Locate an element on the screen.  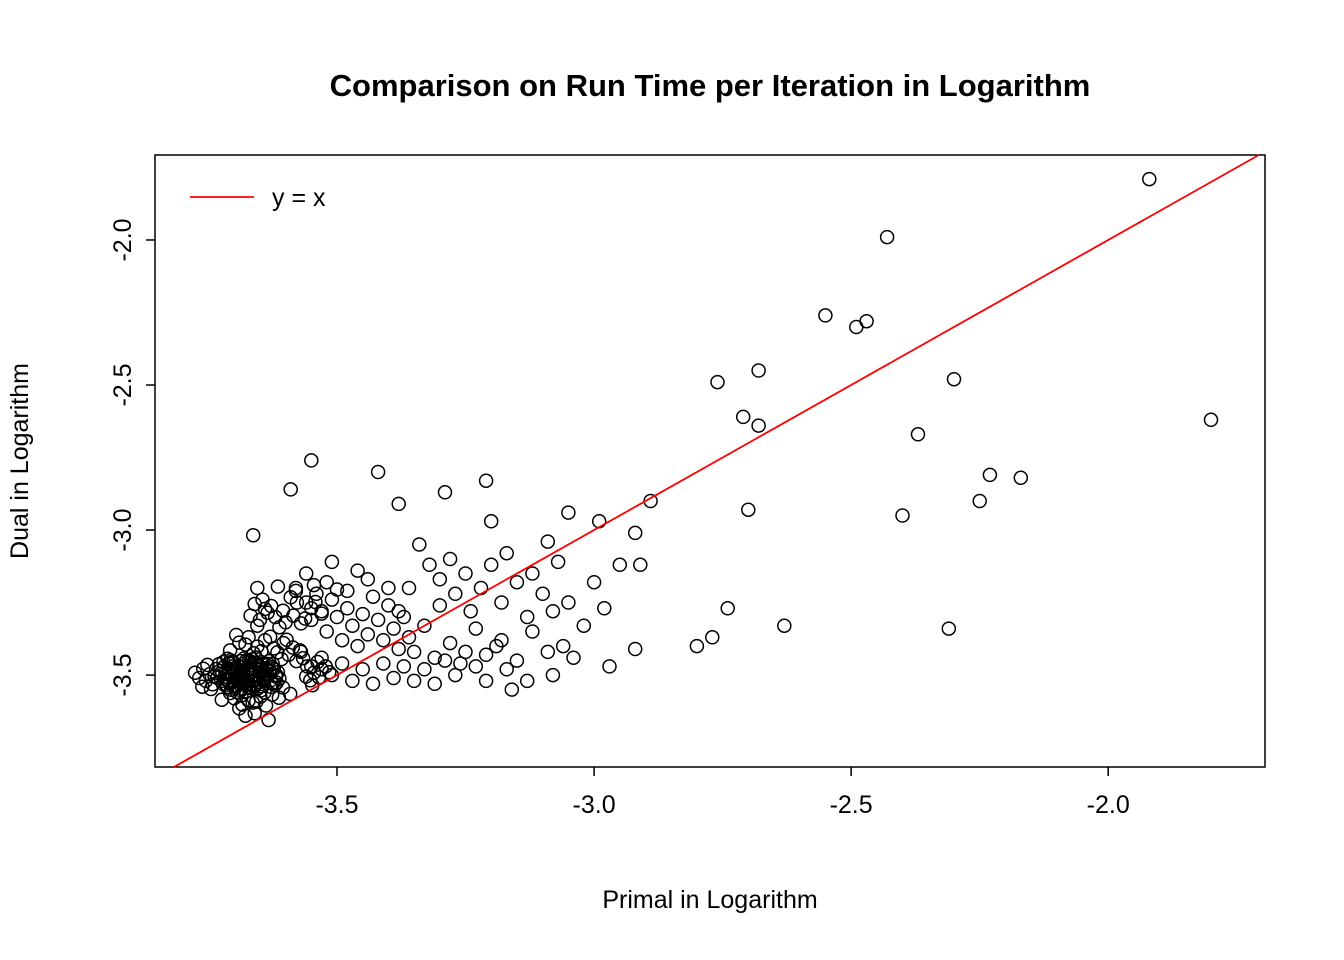
x-tick-label: -2.5 is located at coordinates (851, 805).